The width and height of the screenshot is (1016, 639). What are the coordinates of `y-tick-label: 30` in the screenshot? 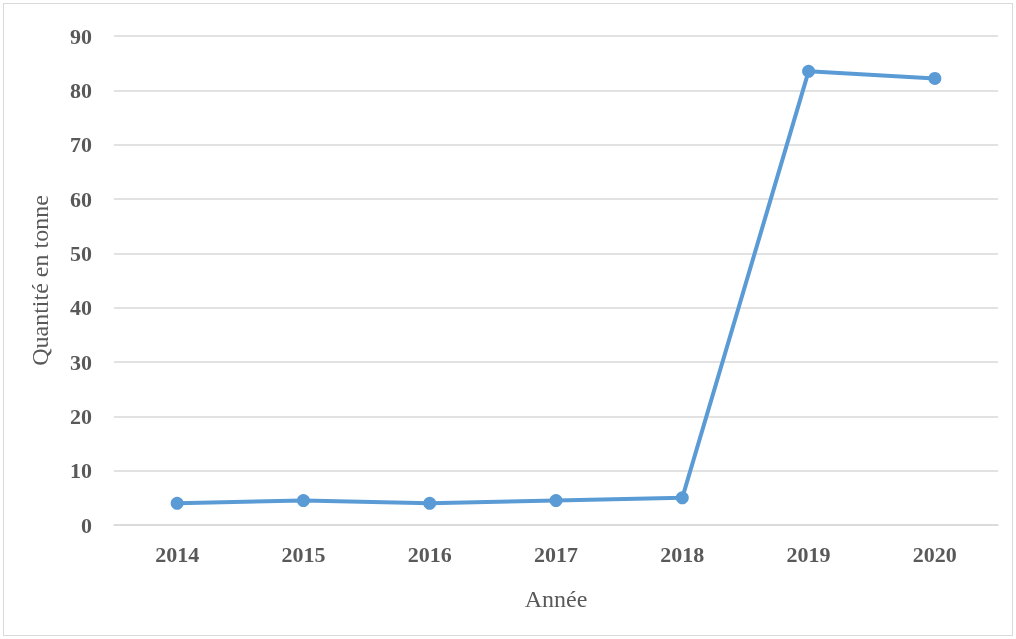 It's located at (81, 362).